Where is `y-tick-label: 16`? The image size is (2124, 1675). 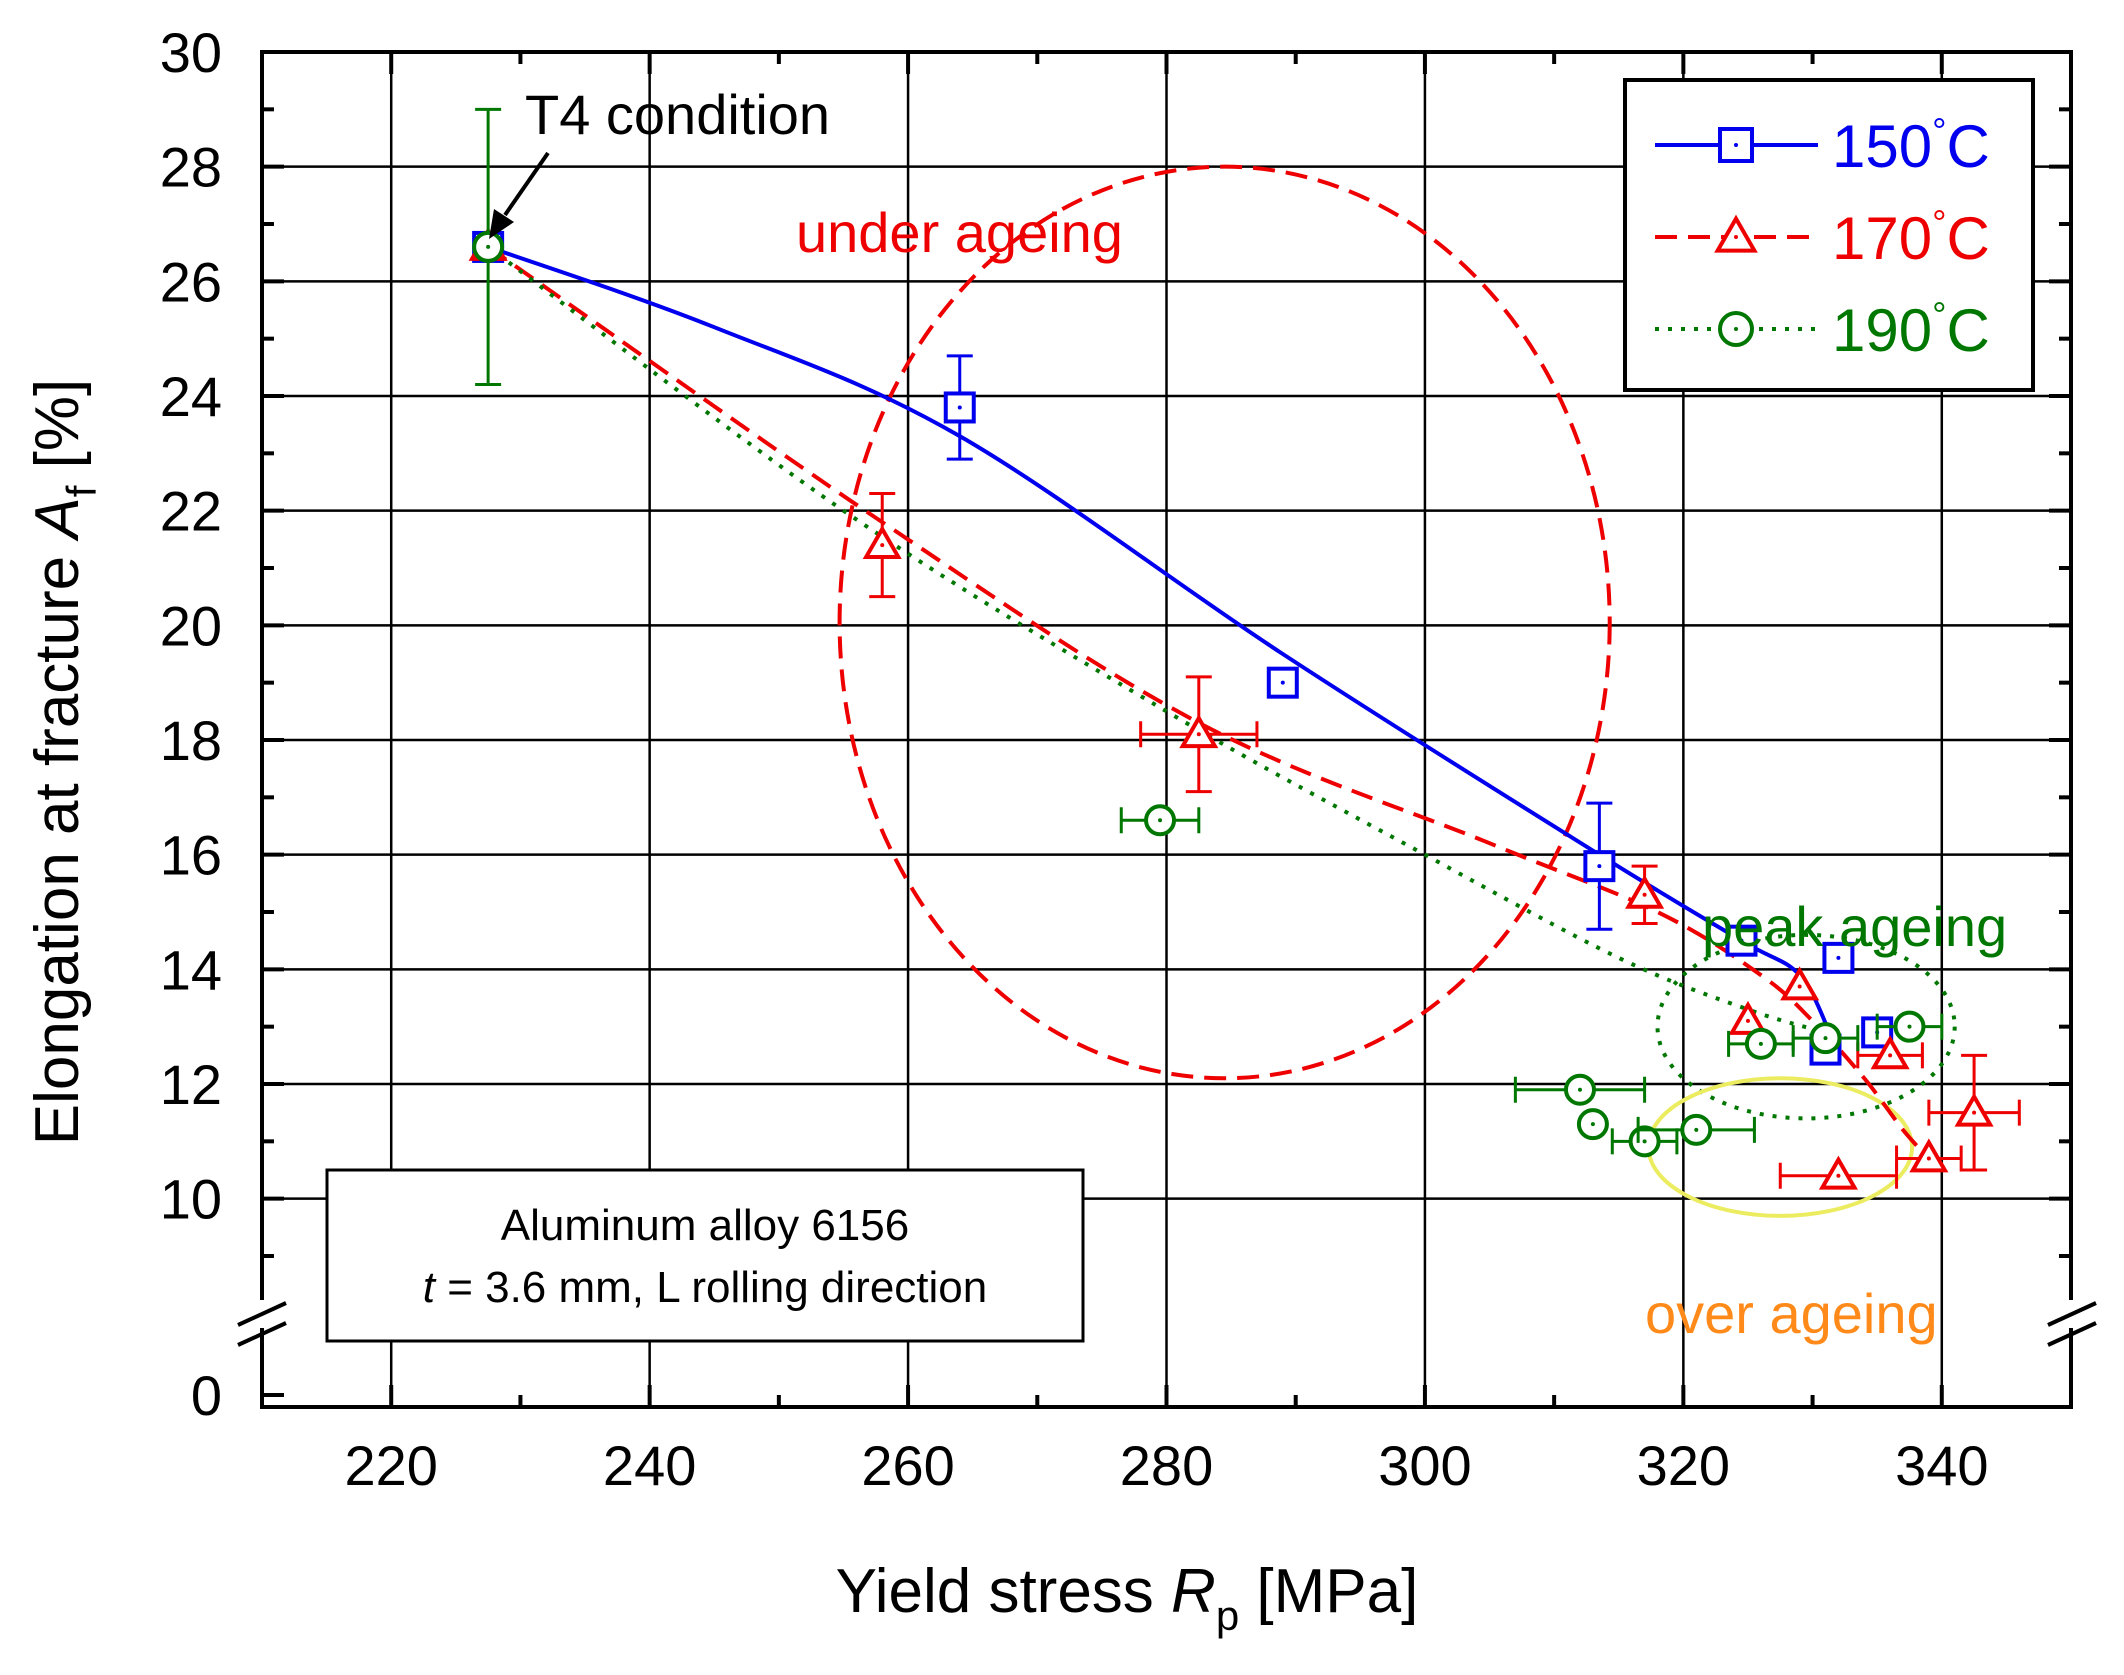
y-tick-label: 16 is located at coordinates (191, 855).